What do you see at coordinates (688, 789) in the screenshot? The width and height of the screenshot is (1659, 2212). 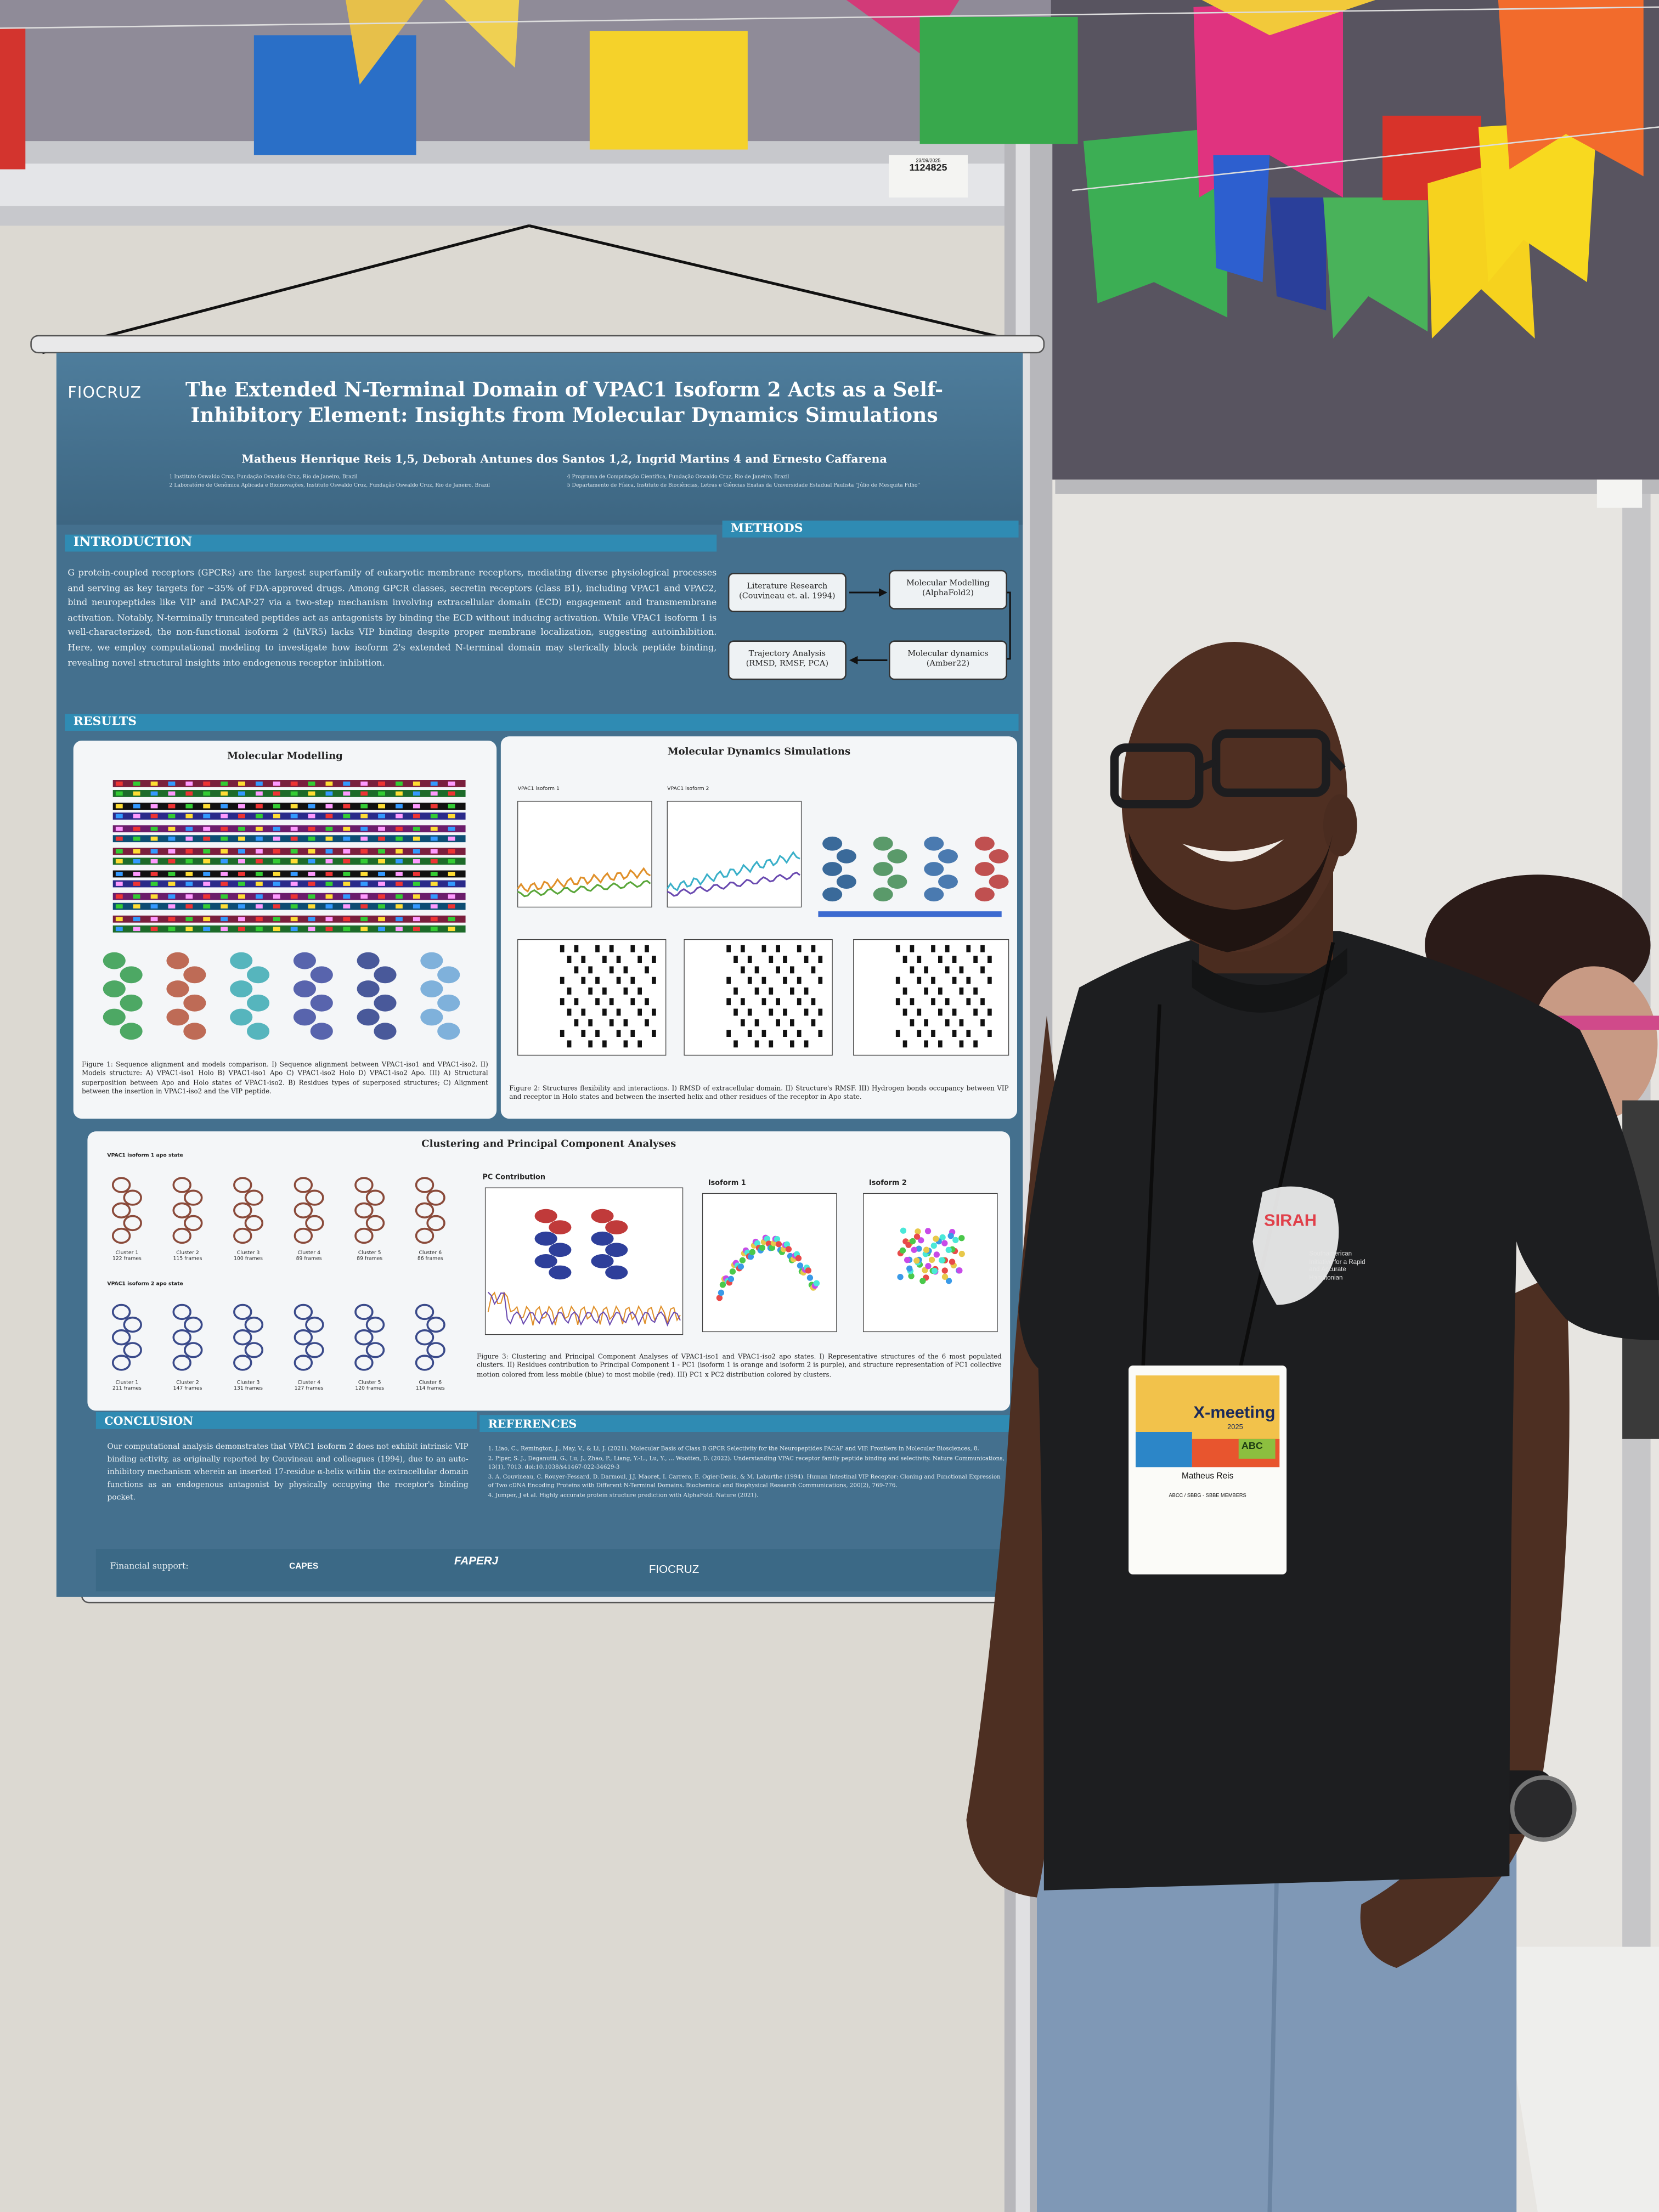 I see `plot-title: VPAC1 isoform 2` at bounding box center [688, 789].